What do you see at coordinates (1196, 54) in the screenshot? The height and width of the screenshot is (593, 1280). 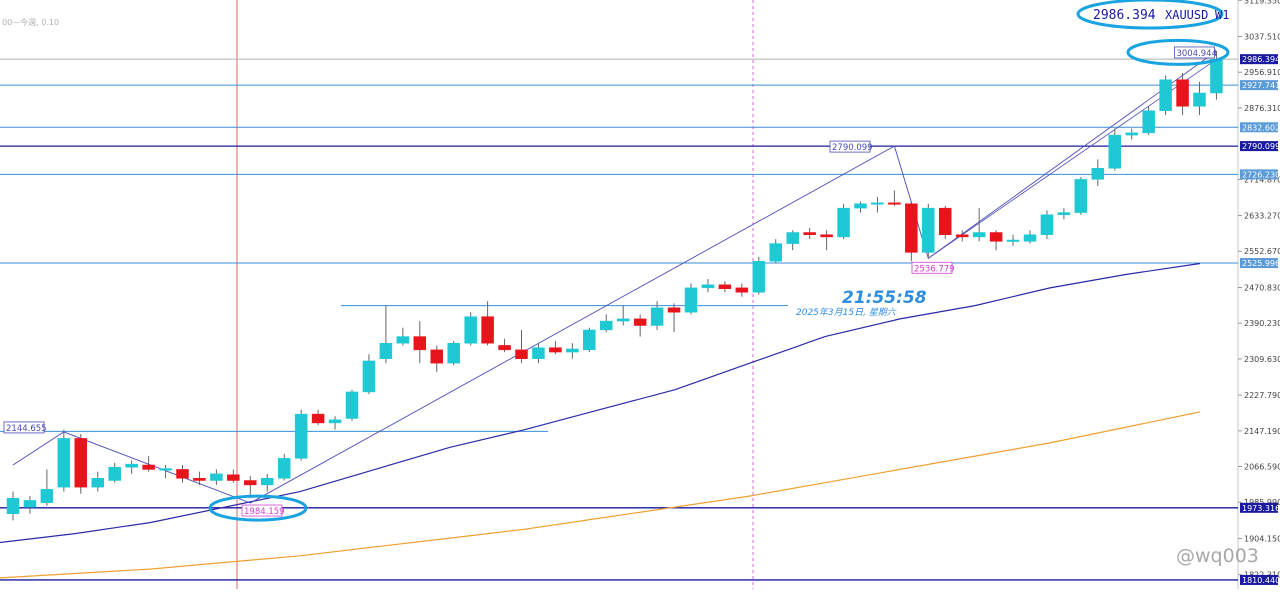 I see `point-label-text: 3004.944` at bounding box center [1196, 54].